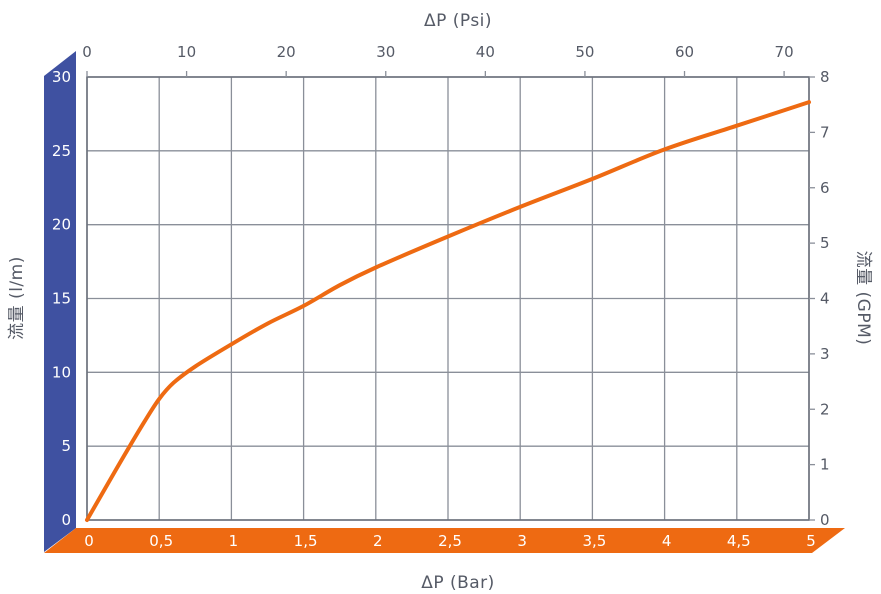 This screenshot has height=594, width=881. I want to click on bottom-tick-label: 4,5, so click(739, 541).